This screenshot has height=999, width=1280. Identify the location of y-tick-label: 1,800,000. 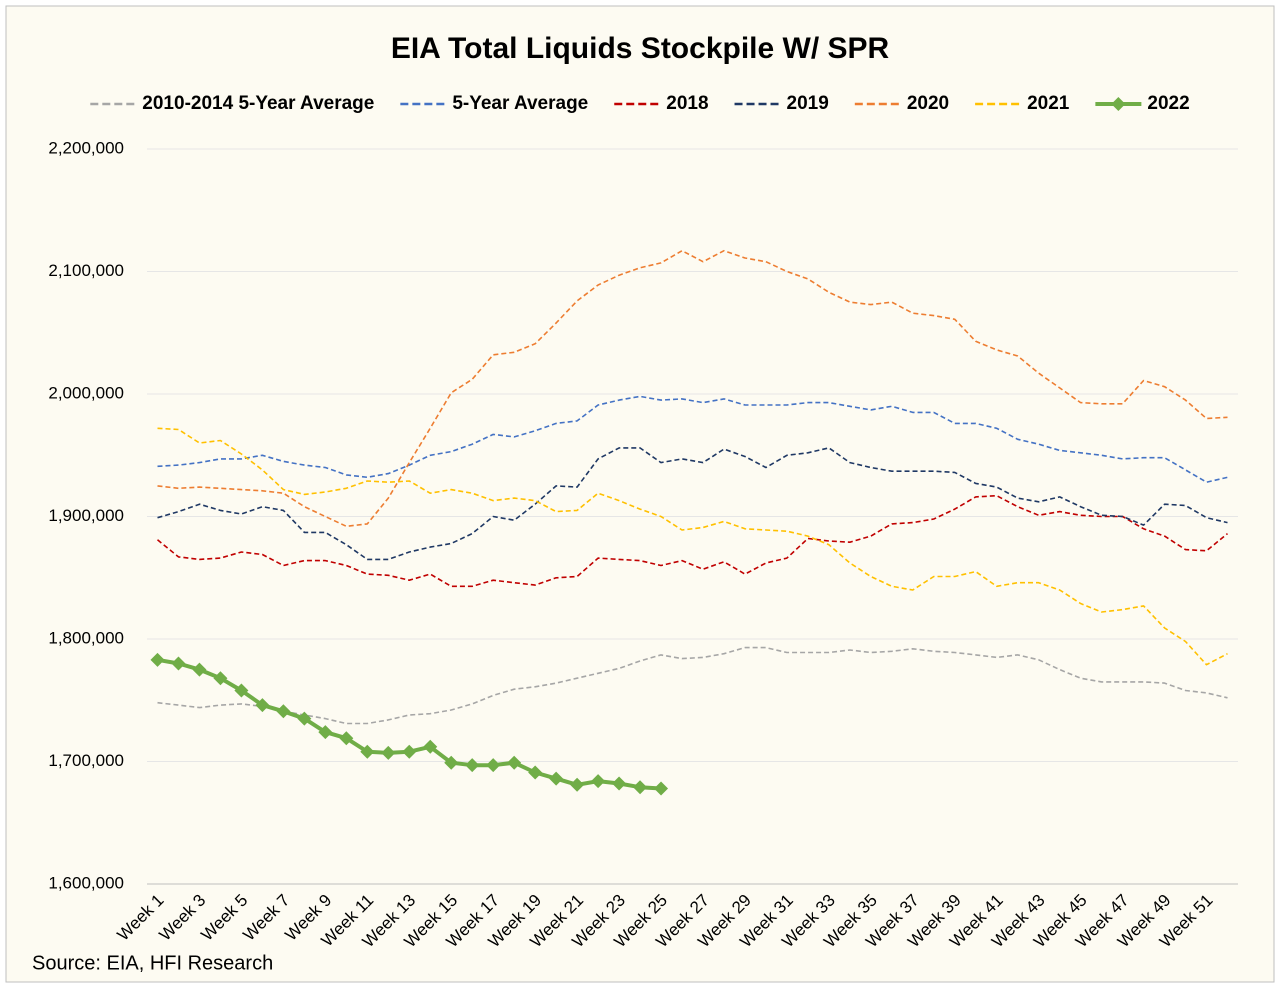
(86, 637).